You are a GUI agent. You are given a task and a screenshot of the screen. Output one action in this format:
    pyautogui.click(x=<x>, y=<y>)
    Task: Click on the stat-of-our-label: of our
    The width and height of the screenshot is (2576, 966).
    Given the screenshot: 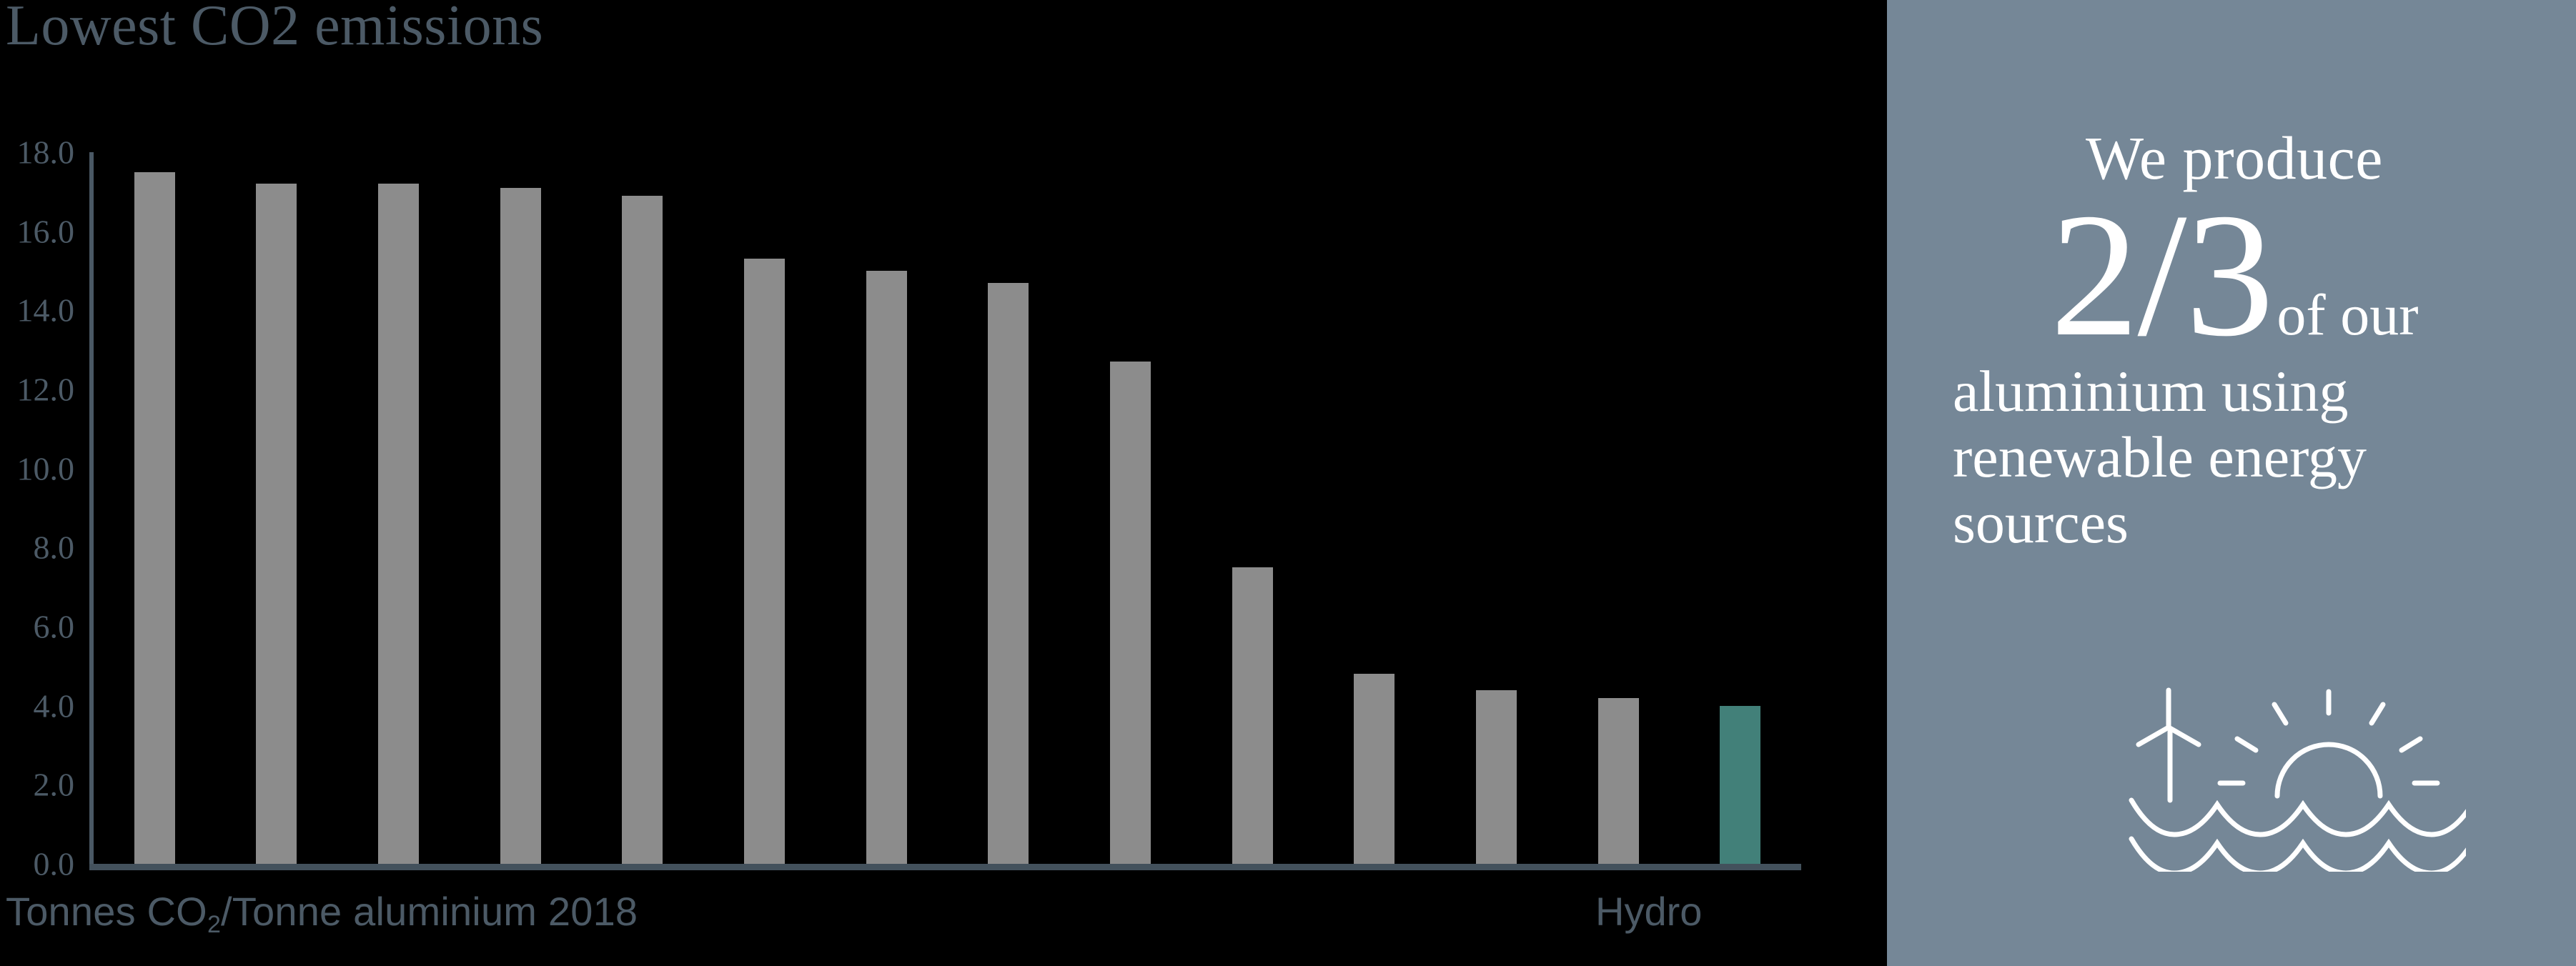 What is the action you would take?
    pyautogui.click(x=2348, y=314)
    